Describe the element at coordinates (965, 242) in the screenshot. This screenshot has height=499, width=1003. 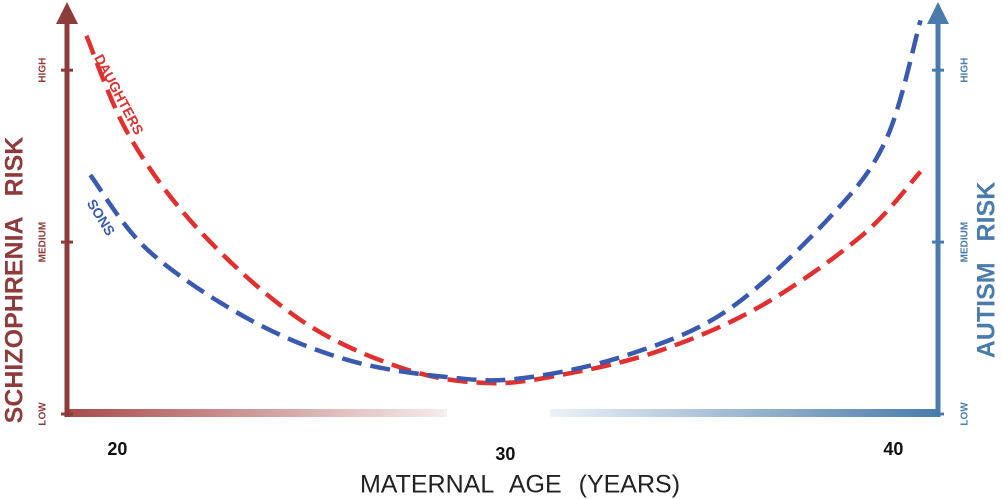
I see `y2-tick-label: MEDIUM` at that location.